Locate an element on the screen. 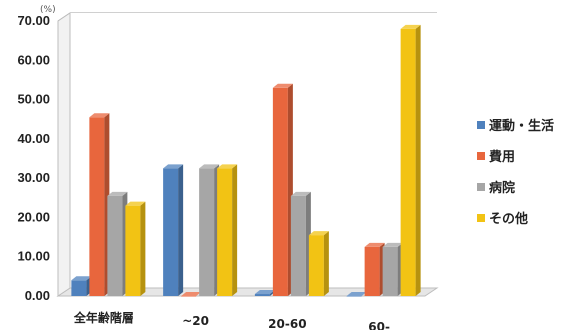 This screenshot has height=330, width=563. y-tick-label: 60.00 is located at coordinates (33, 59).